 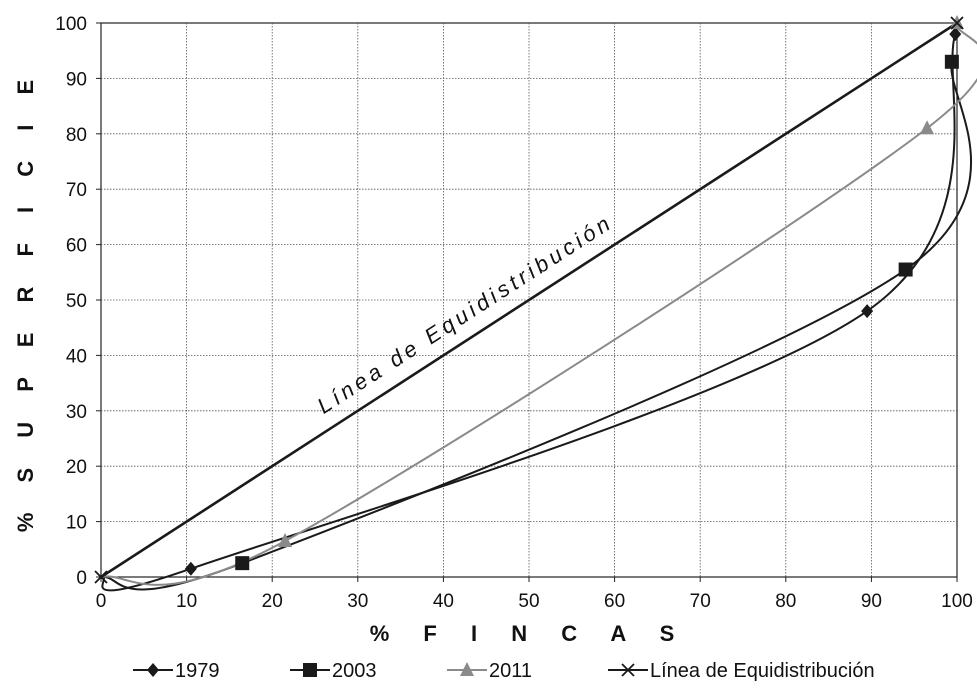 I want to click on legend-label: 2011, so click(x=510, y=671).